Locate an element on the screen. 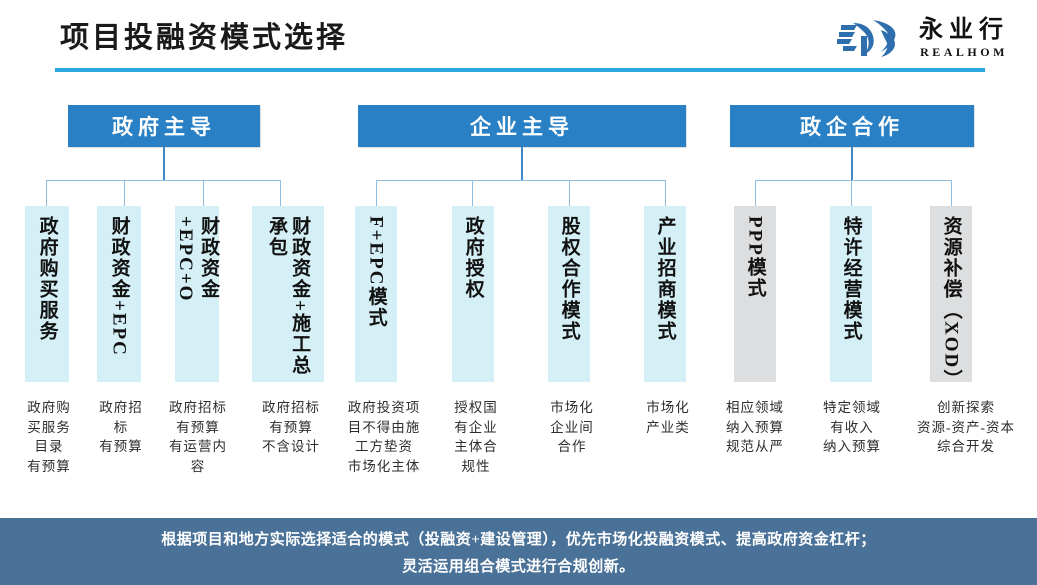 This screenshot has width=1037, height=585. yh-monogram-icon is located at coordinates (866, 38).